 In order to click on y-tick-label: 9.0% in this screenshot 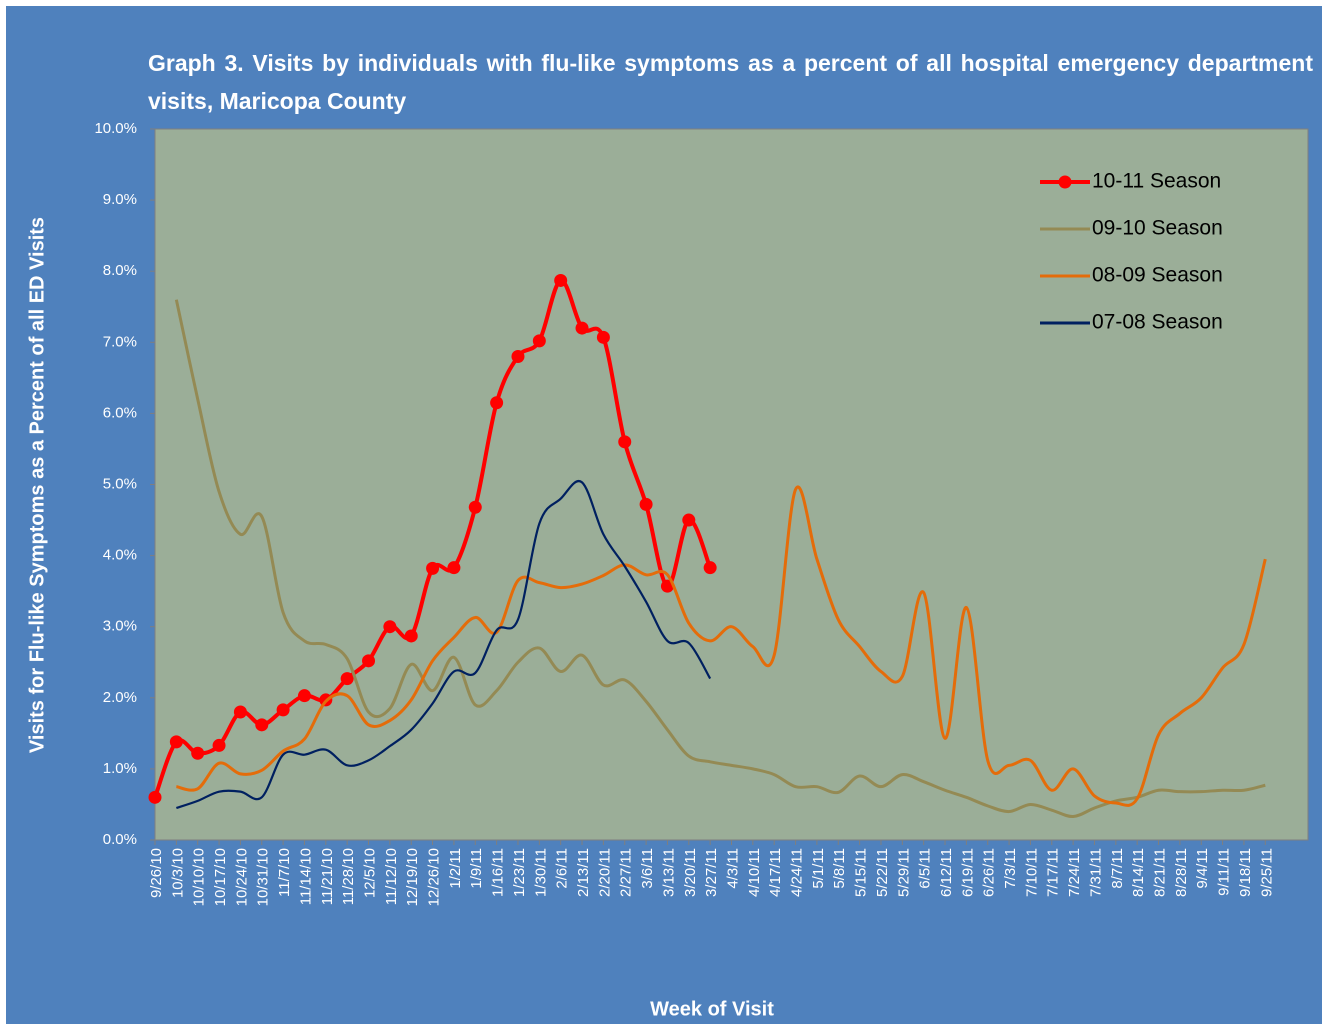, I will do `click(120, 199)`.